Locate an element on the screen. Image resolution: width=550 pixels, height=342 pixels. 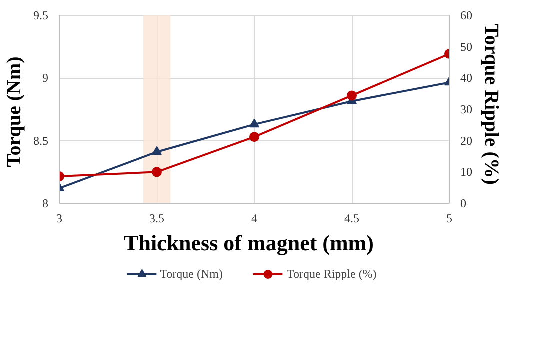
x-tick-label: 5 is located at coordinates (449, 219).